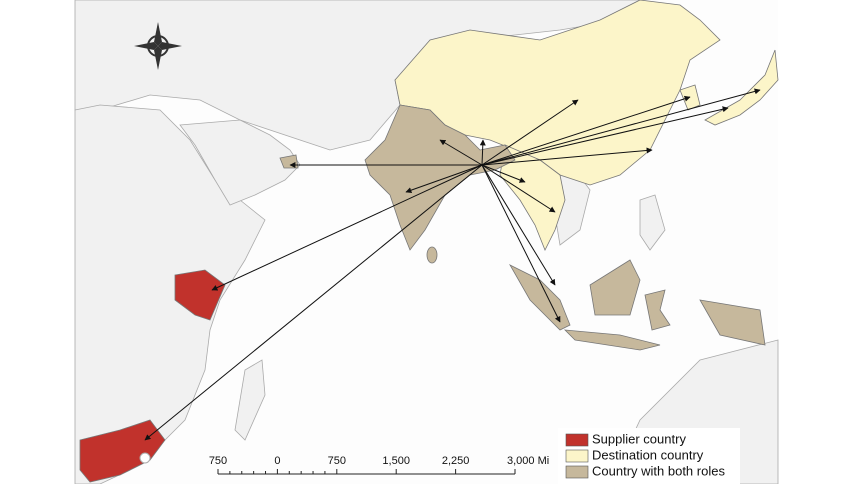 The width and height of the screenshot is (860, 484). What do you see at coordinates (528, 461) in the screenshot?
I see `scale-label: 3,000 Mi` at bounding box center [528, 461].